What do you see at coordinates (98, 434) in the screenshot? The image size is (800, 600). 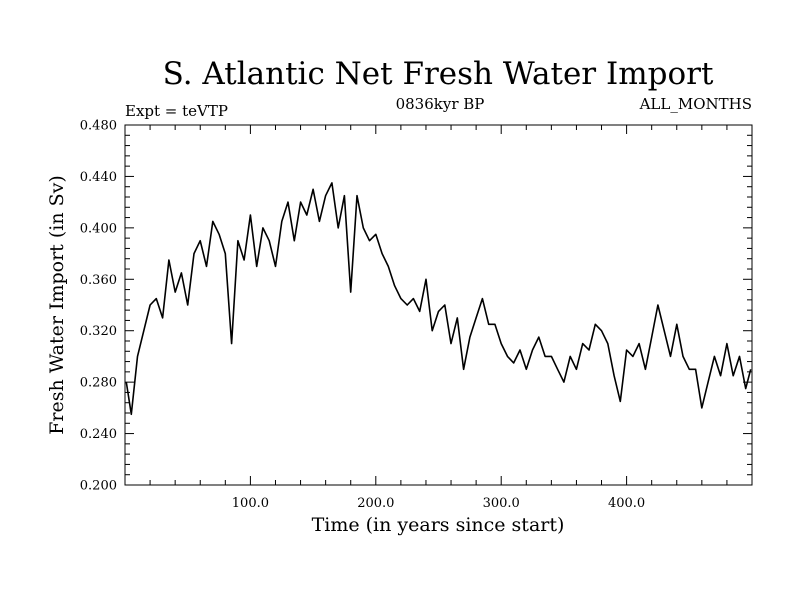 I see `y-tick-label: 0.240` at bounding box center [98, 434].